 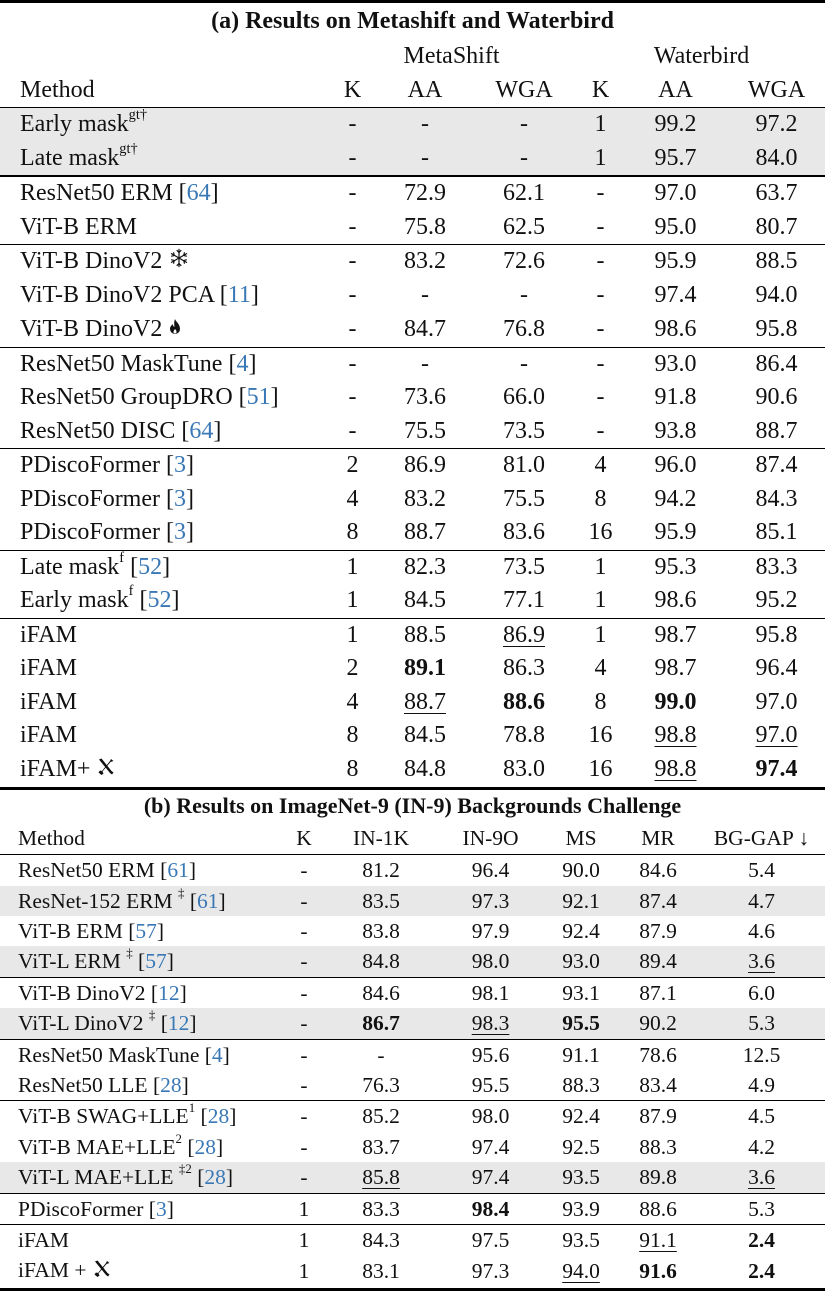 I want to click on value: 92.4, so click(x=581, y=931).